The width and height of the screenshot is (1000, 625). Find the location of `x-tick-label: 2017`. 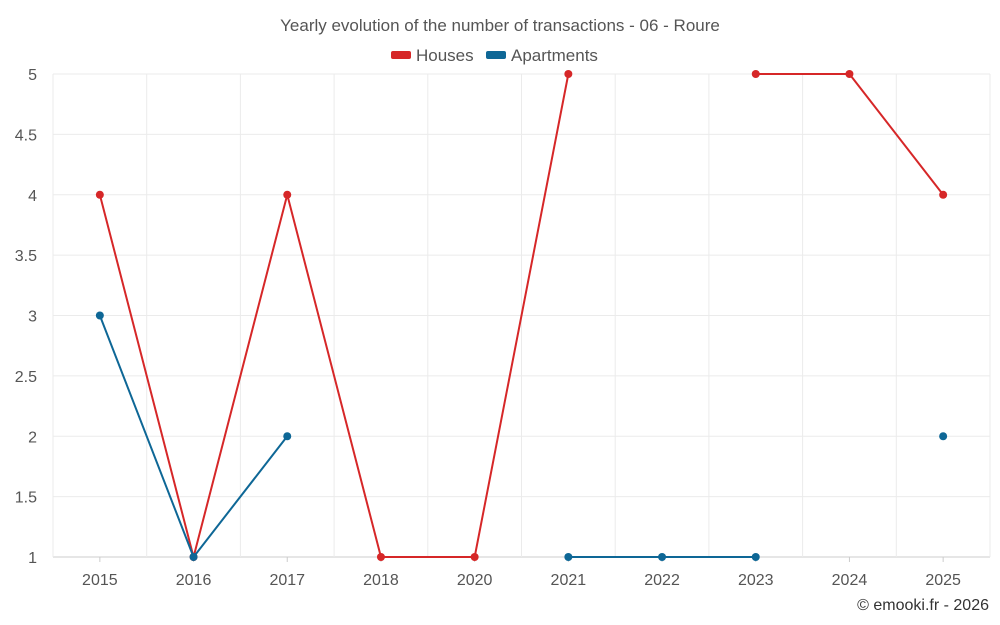

x-tick-label: 2017 is located at coordinates (287, 580).